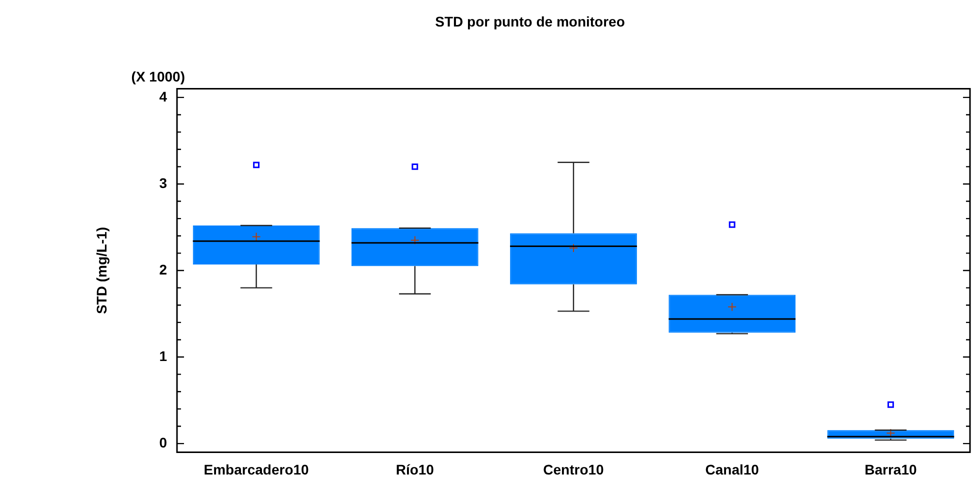  I want to click on x-tick-label: Centro10, so click(573, 469).